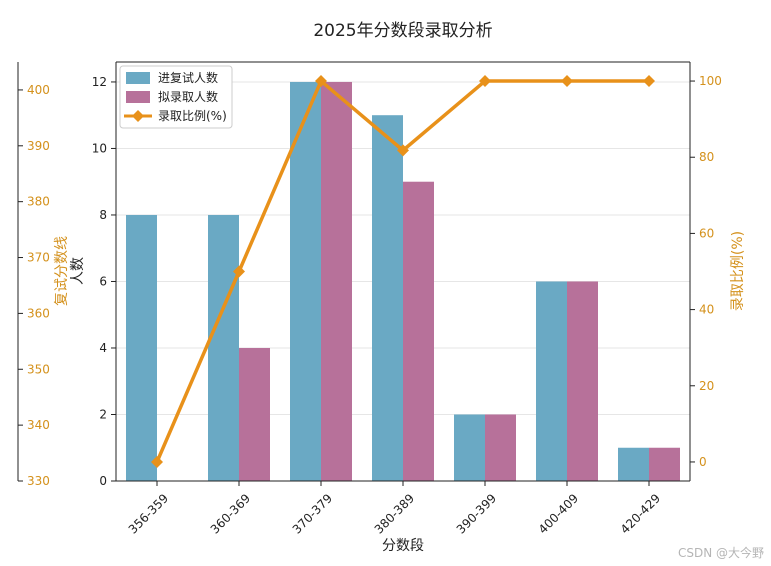 The width and height of the screenshot is (771, 566). What do you see at coordinates (138, 97) in the screenshot?
I see `legend-swatch-admitted` at bounding box center [138, 97].